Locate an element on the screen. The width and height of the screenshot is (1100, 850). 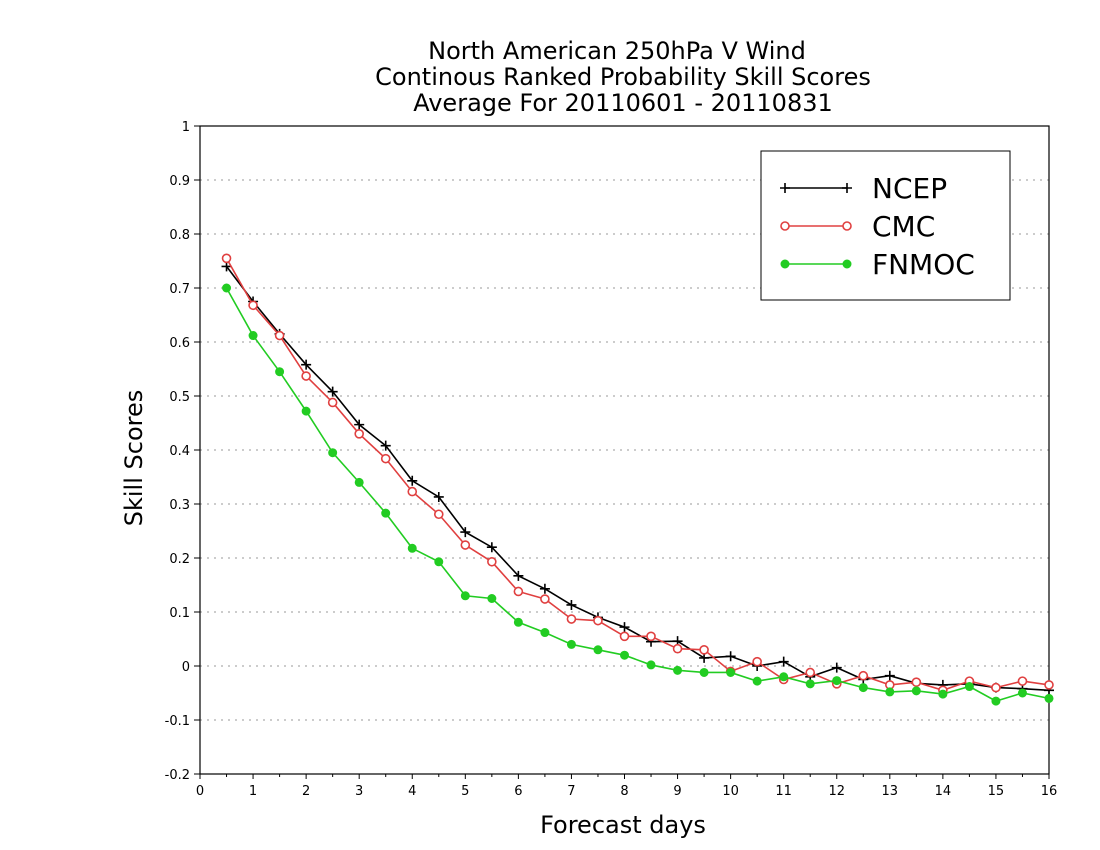
y-tick-label: -0.2 is located at coordinates (177, 775).